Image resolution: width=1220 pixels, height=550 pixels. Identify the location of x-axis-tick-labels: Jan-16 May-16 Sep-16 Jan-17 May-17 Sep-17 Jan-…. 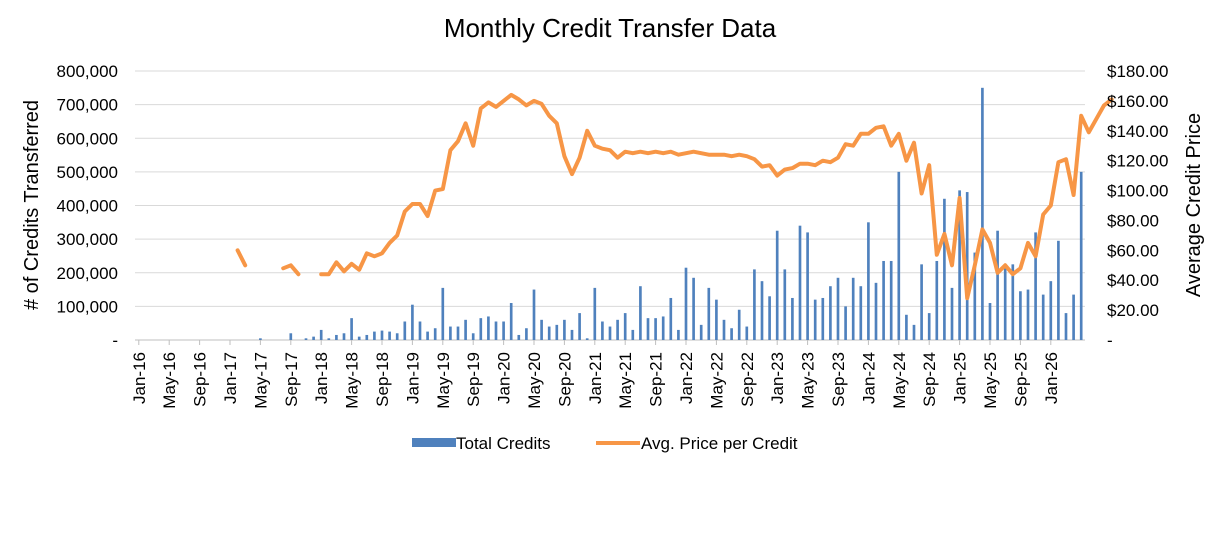
(595, 374).